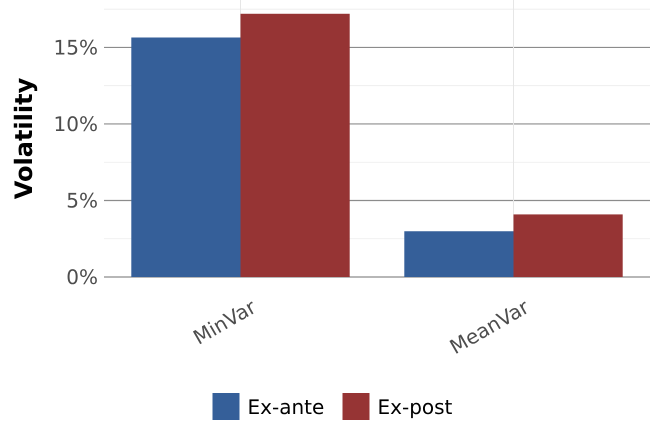 This screenshot has width=655, height=426. What do you see at coordinates (415, 407) in the screenshot?
I see `legend-label: Ex-post` at bounding box center [415, 407].